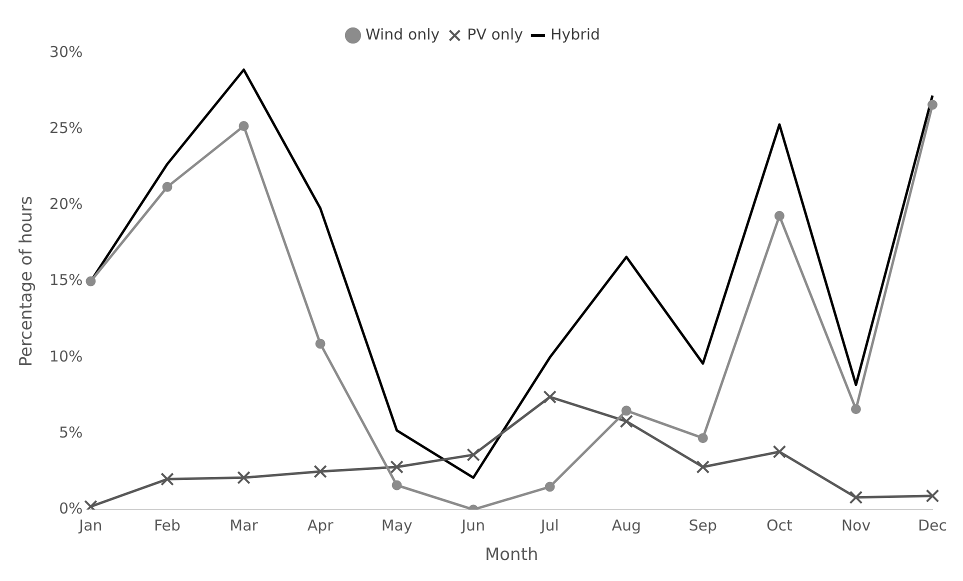 The image size is (963, 581). I want to click on x-tick-label: Sep, so click(703, 525).